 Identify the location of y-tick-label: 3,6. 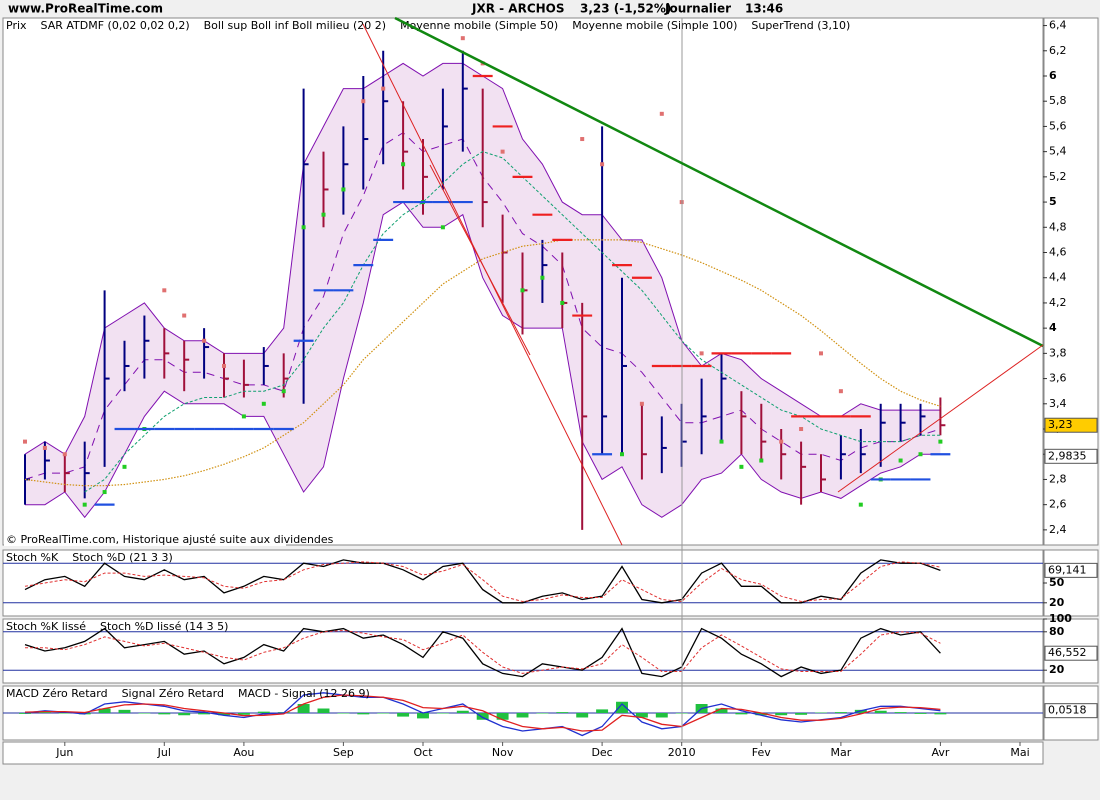
(1058, 378).